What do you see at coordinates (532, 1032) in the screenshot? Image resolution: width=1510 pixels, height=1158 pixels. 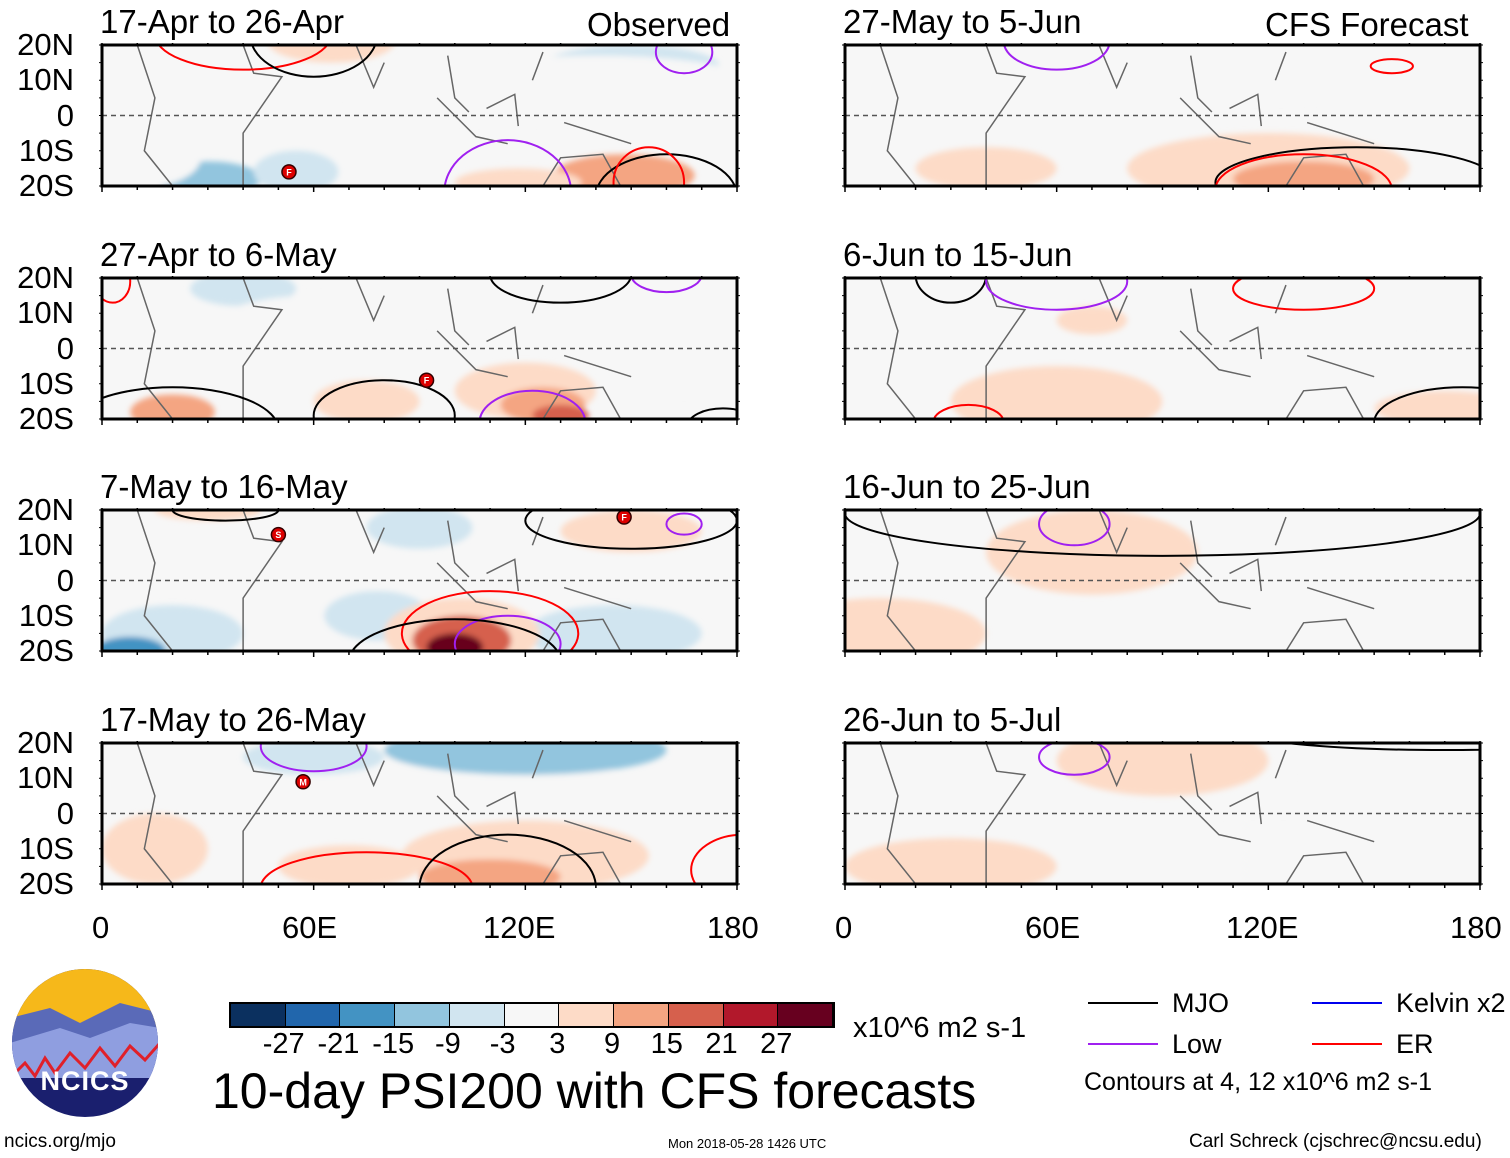 I see `colorbar: -27 -21 -15 -9 -3 3 9 15 21 27` at bounding box center [532, 1032].